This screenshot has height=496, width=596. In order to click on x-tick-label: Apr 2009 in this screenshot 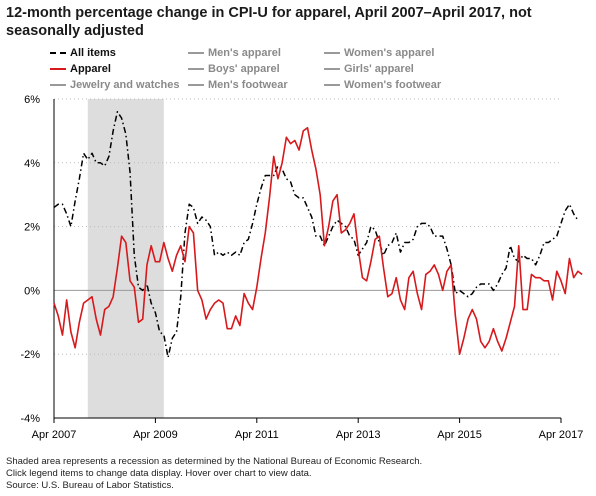, I will do `click(155, 435)`.